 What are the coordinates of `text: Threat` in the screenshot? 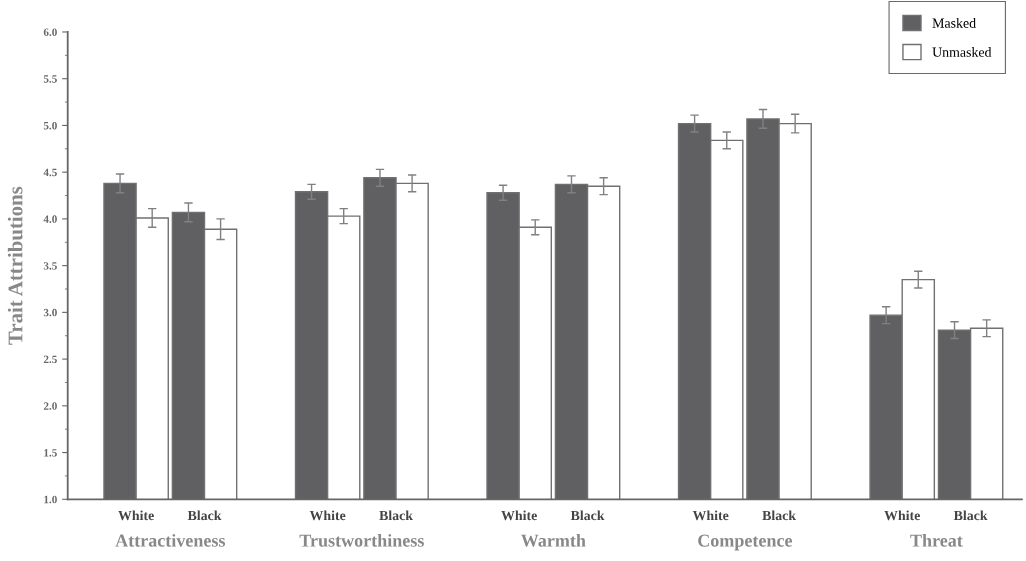 It's located at (936, 540).